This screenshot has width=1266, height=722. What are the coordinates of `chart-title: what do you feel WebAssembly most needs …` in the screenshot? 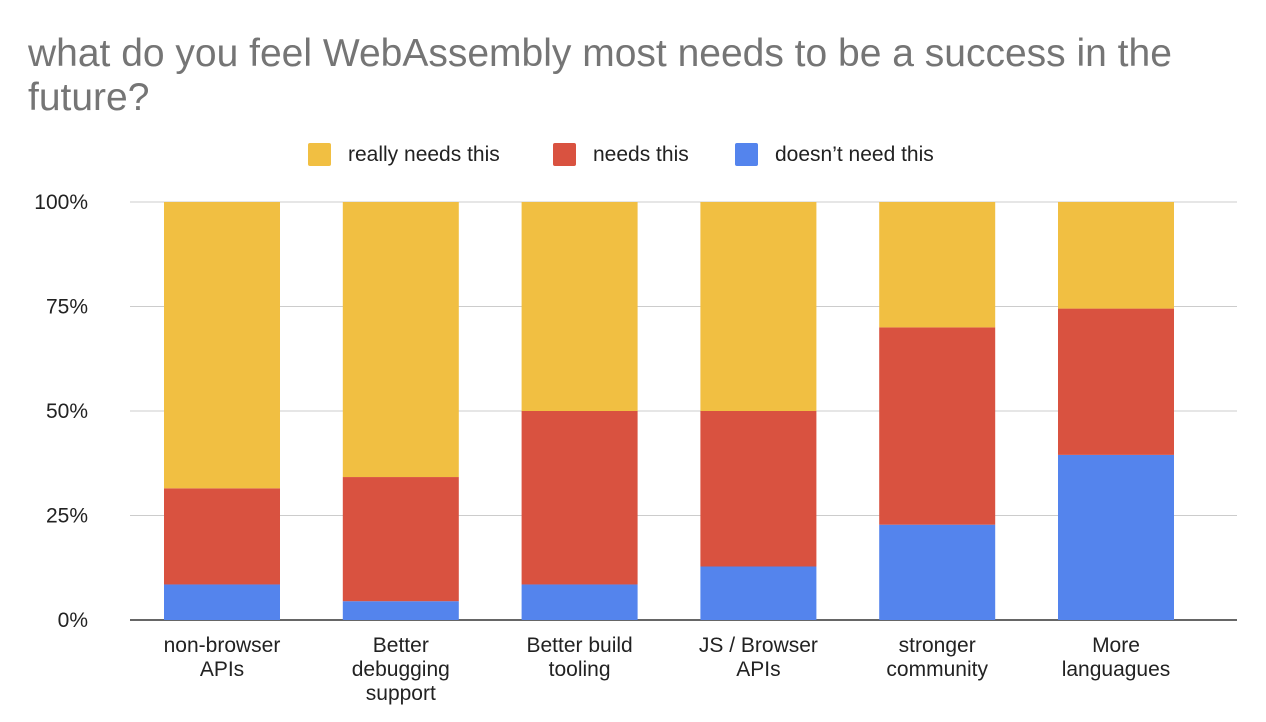 It's located at (600, 75).